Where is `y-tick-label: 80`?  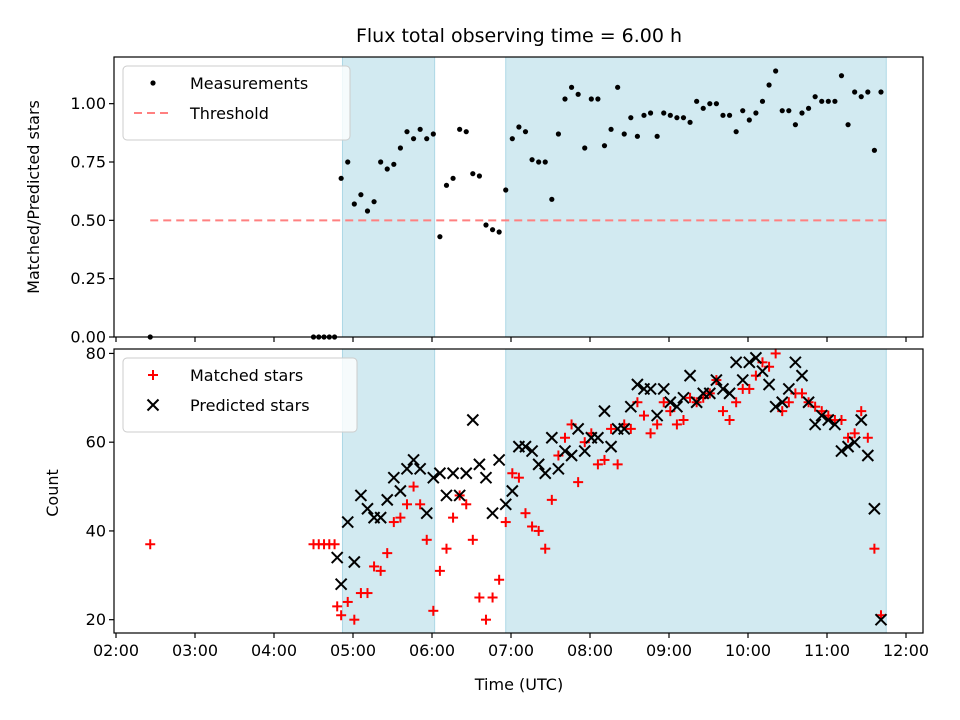 y-tick-label: 80 is located at coordinates (96, 353).